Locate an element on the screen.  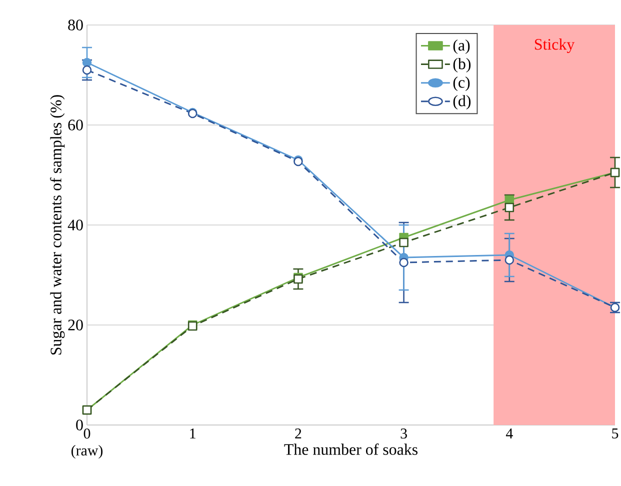
y-tick-label: 20 is located at coordinates (75, 325).